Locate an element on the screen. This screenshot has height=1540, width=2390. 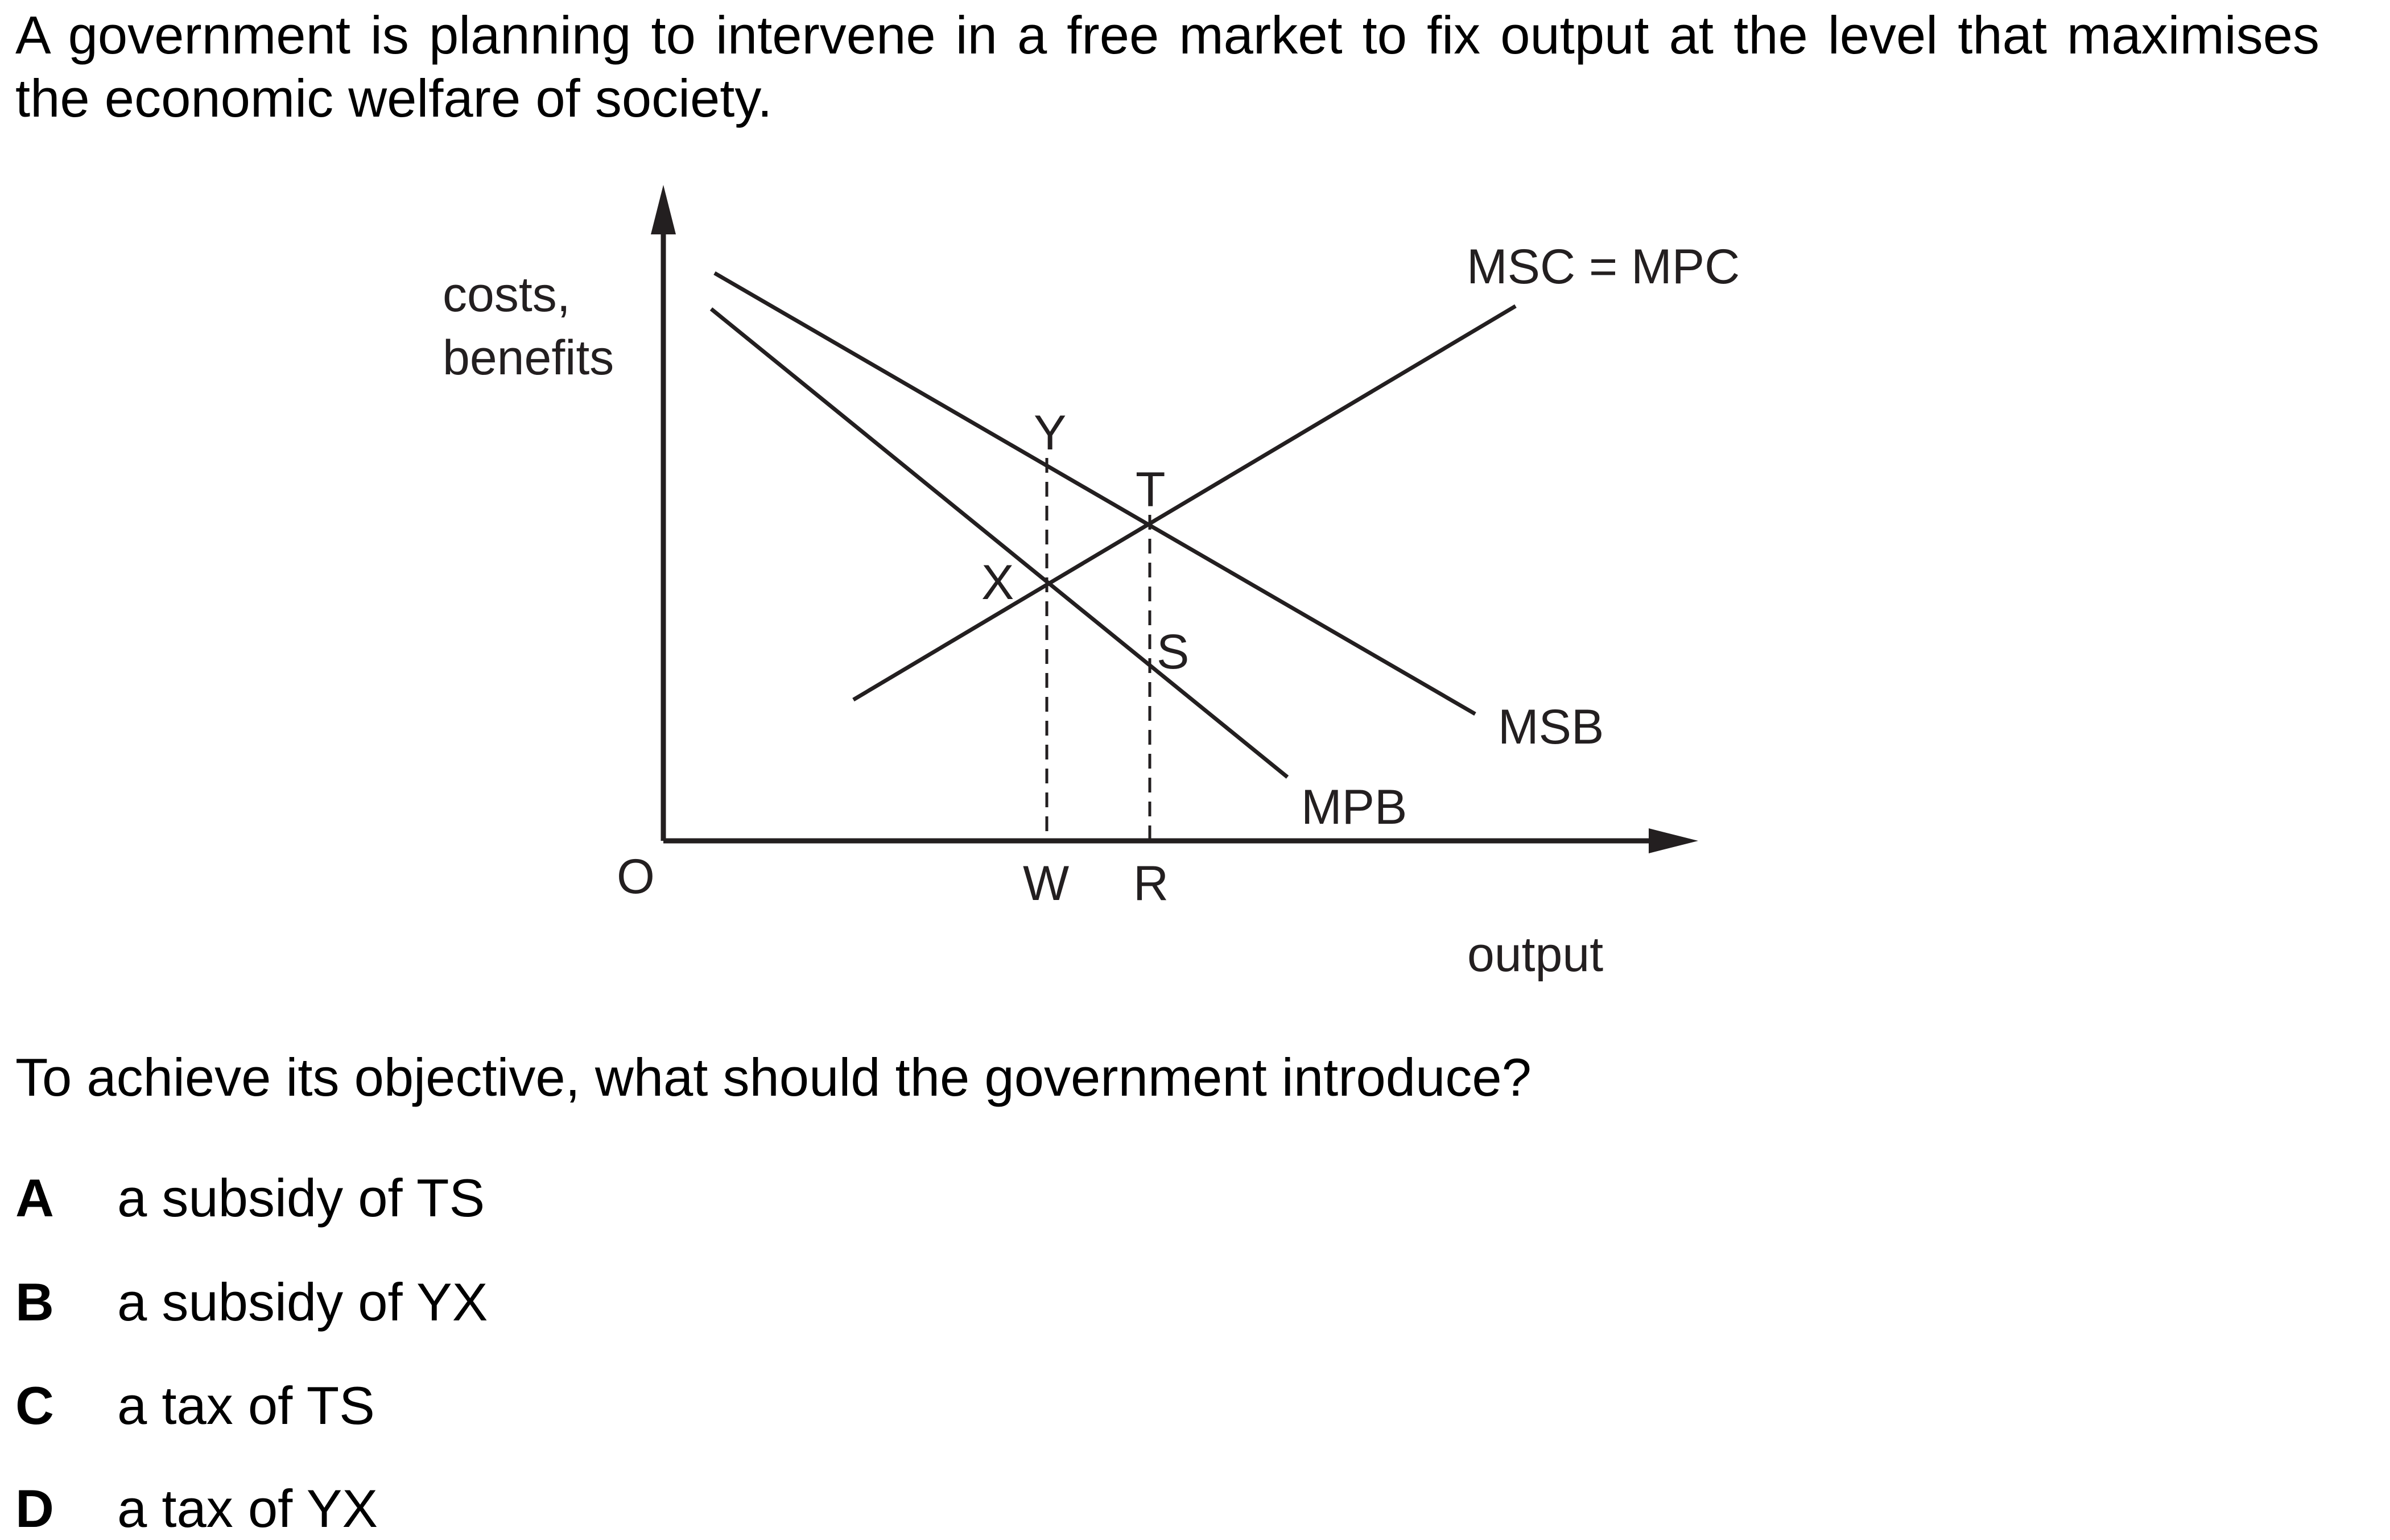
option-letter: A is located at coordinates (34, 1198).